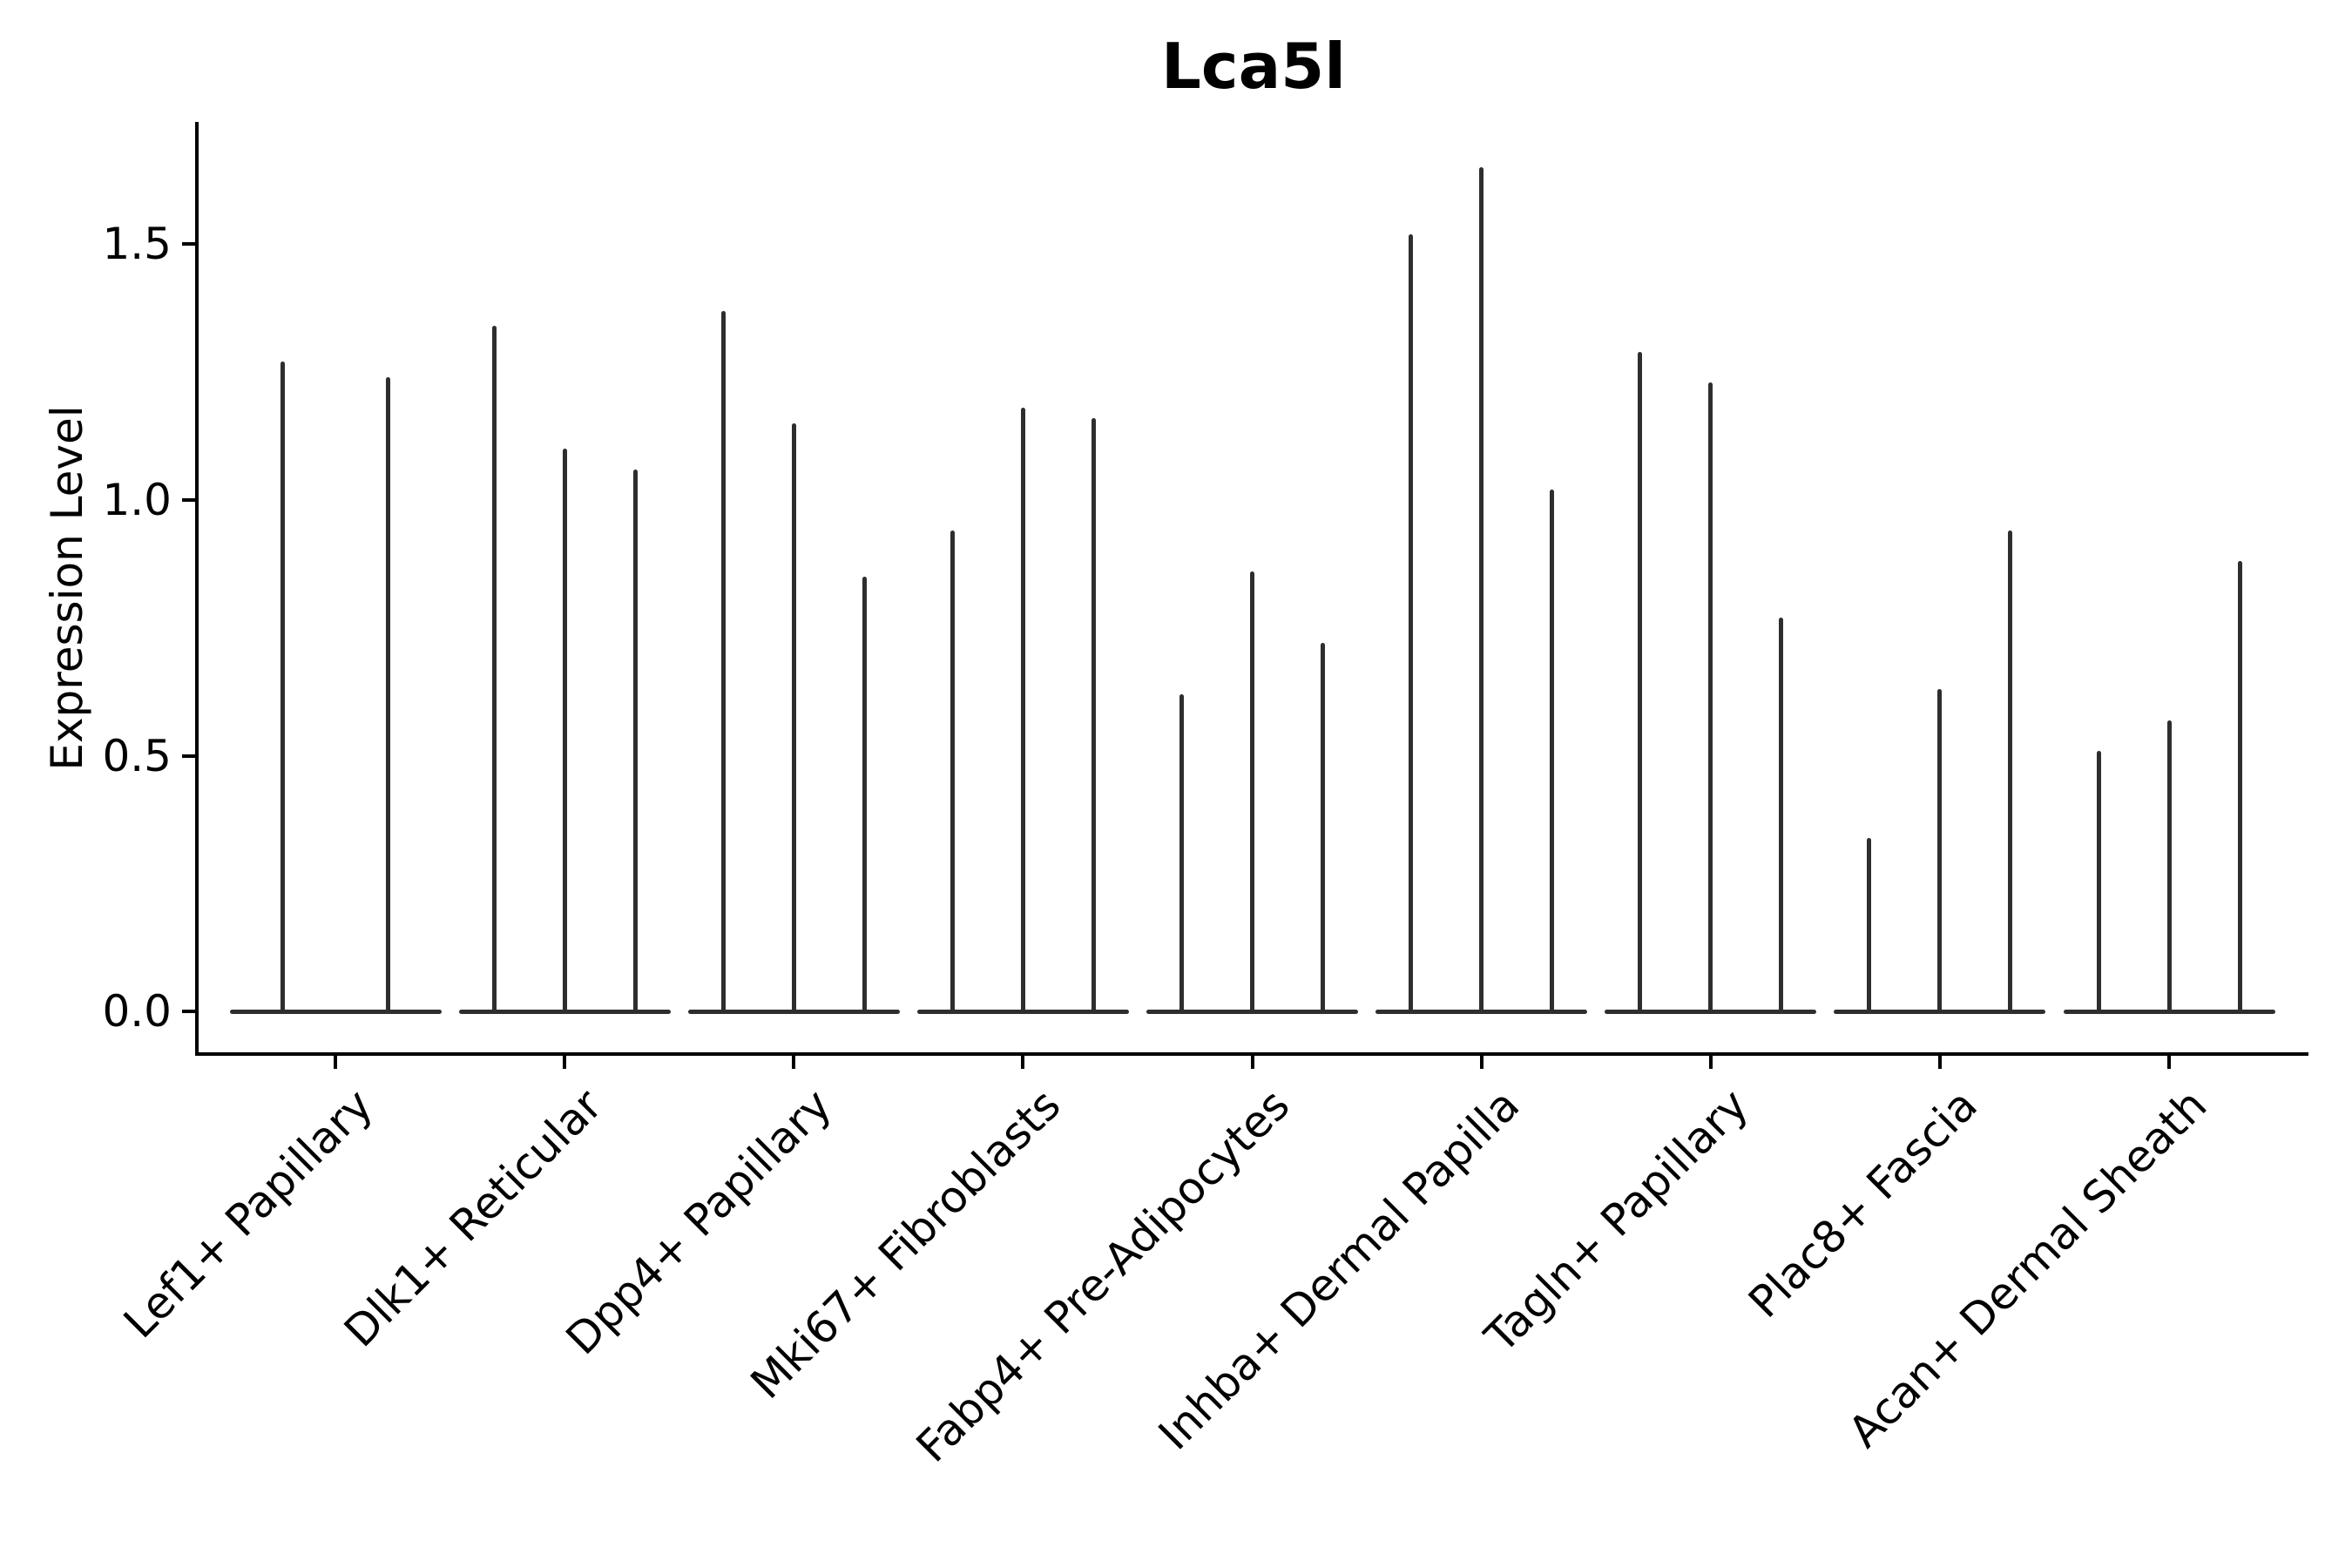 The width and height of the screenshot is (2352, 1568). What do you see at coordinates (137, 756) in the screenshot?
I see `y-tick-label: 0.5` at bounding box center [137, 756].